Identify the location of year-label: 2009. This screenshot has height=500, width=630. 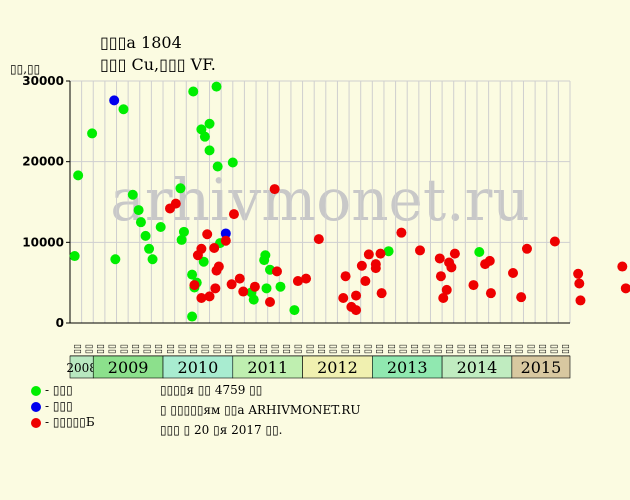
(128, 367).